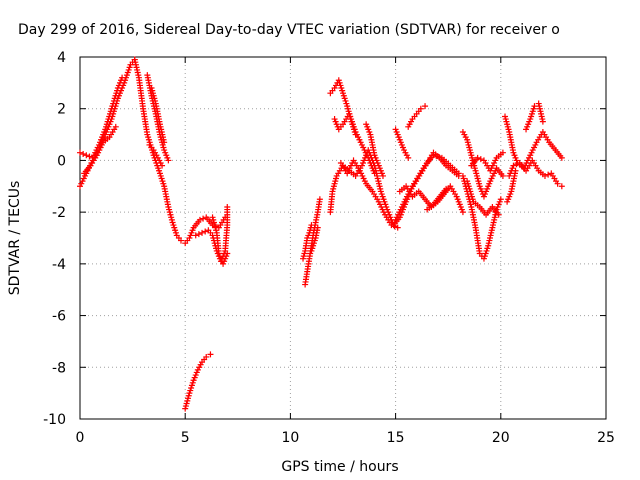 This screenshot has width=640, height=480. I want to click on y-axis-label: SDTVAR / TECUs, so click(15, 238).